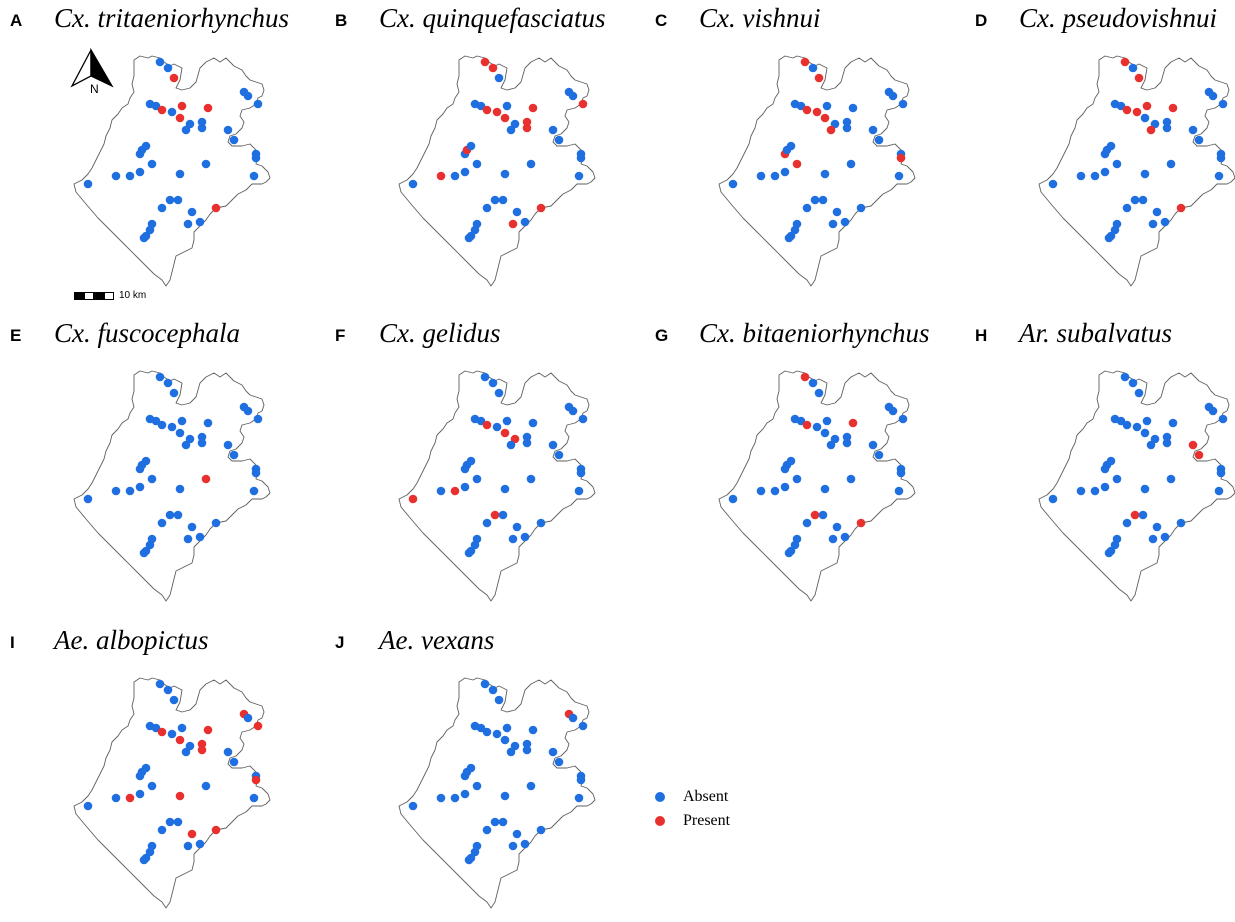  What do you see at coordinates (1105, 150) in the screenshot?
I see `map-panel-d: D Cx. pseudovishnui` at bounding box center [1105, 150].